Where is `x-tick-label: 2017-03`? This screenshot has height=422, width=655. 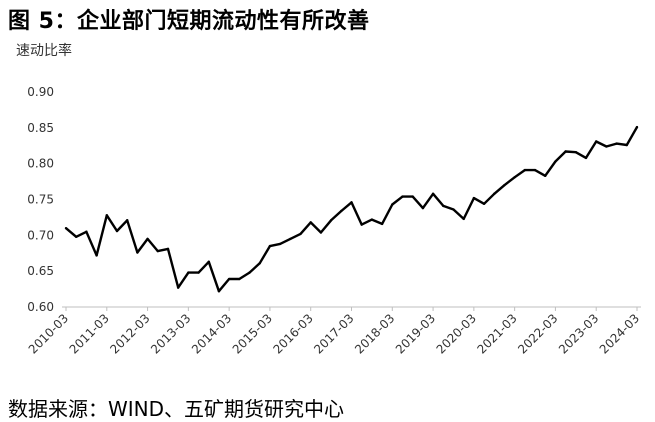
x-tick-label: 2017-03 is located at coordinates (333, 333).